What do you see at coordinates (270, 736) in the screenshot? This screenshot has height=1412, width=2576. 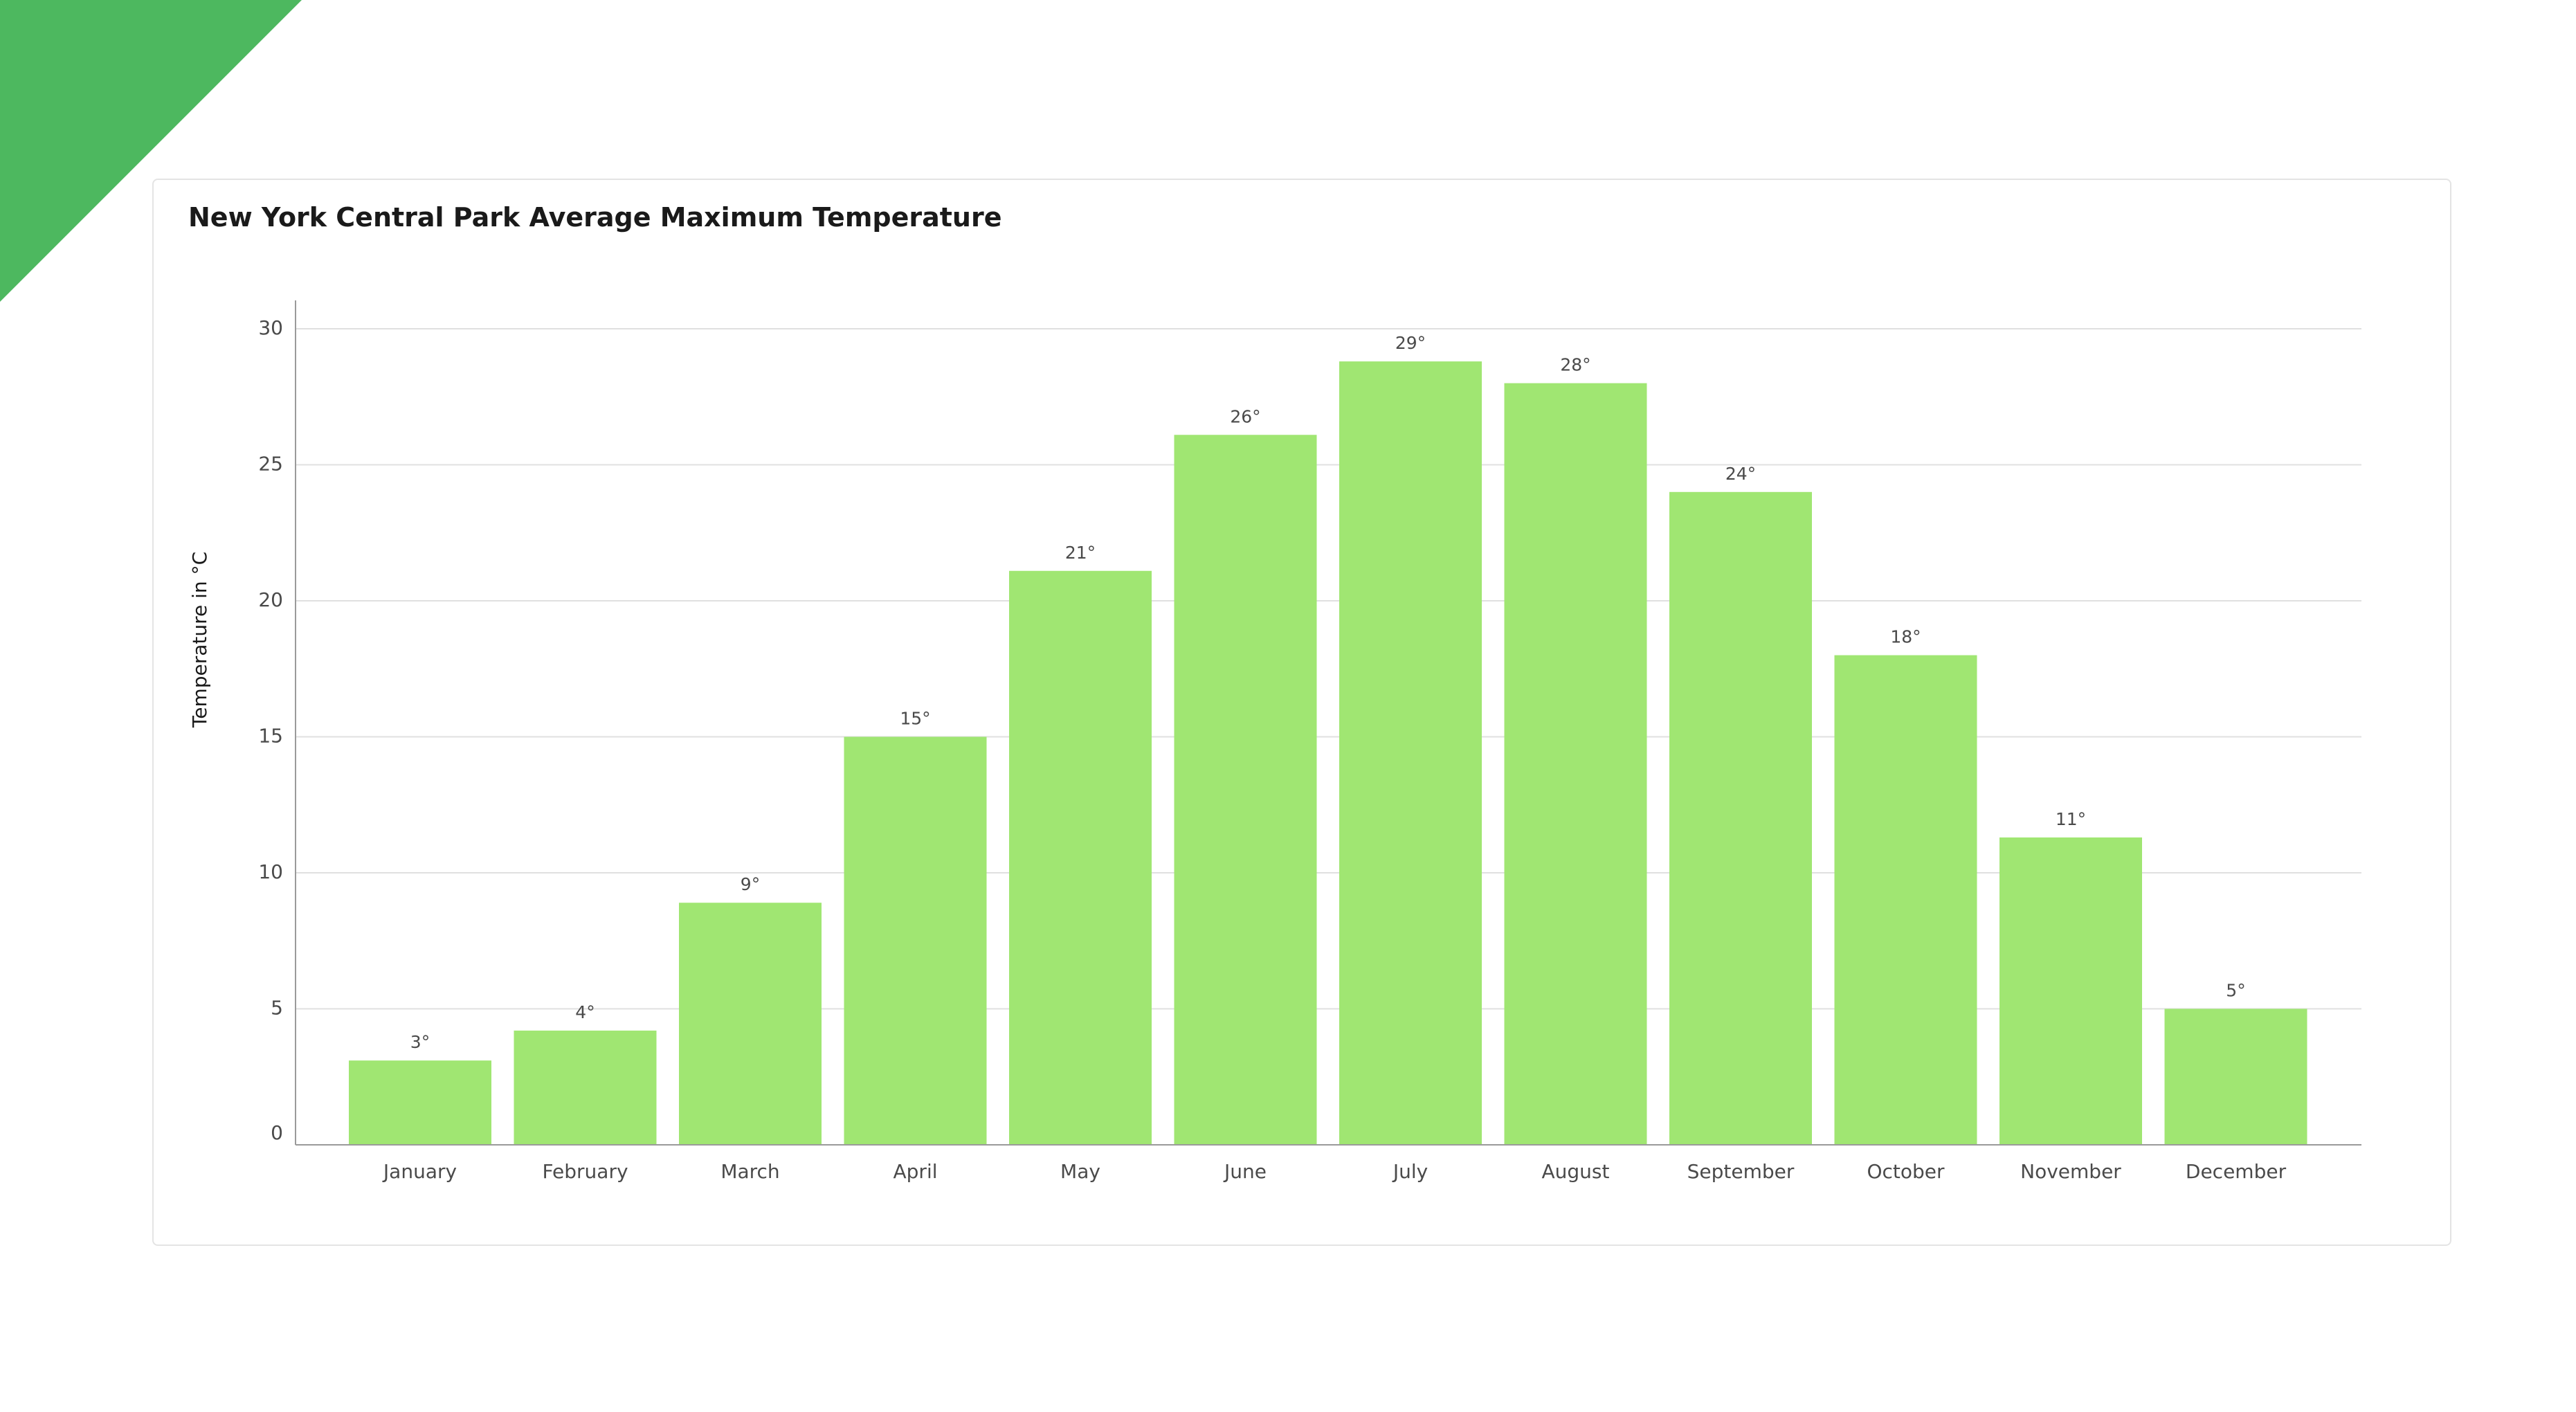 I see `y-tick-label: 15` at bounding box center [270, 736].